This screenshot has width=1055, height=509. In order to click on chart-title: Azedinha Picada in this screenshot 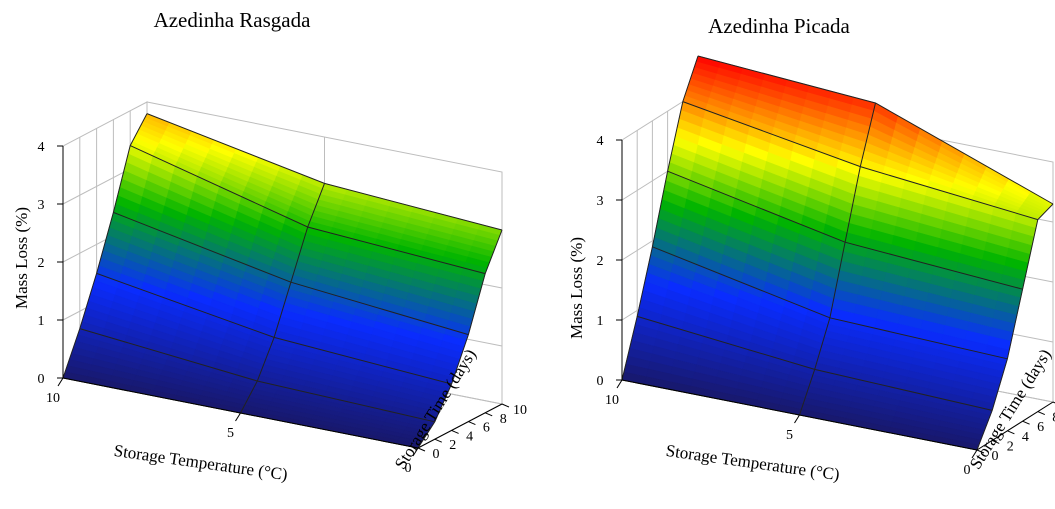, I will do `click(779, 26)`.